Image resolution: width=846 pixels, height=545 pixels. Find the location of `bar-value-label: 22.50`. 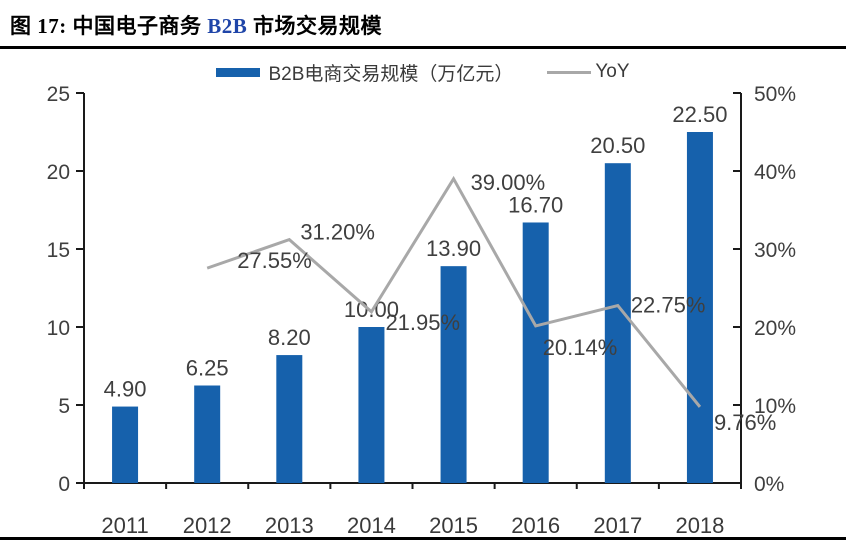

bar-value-label: 22.50 is located at coordinates (699, 114).